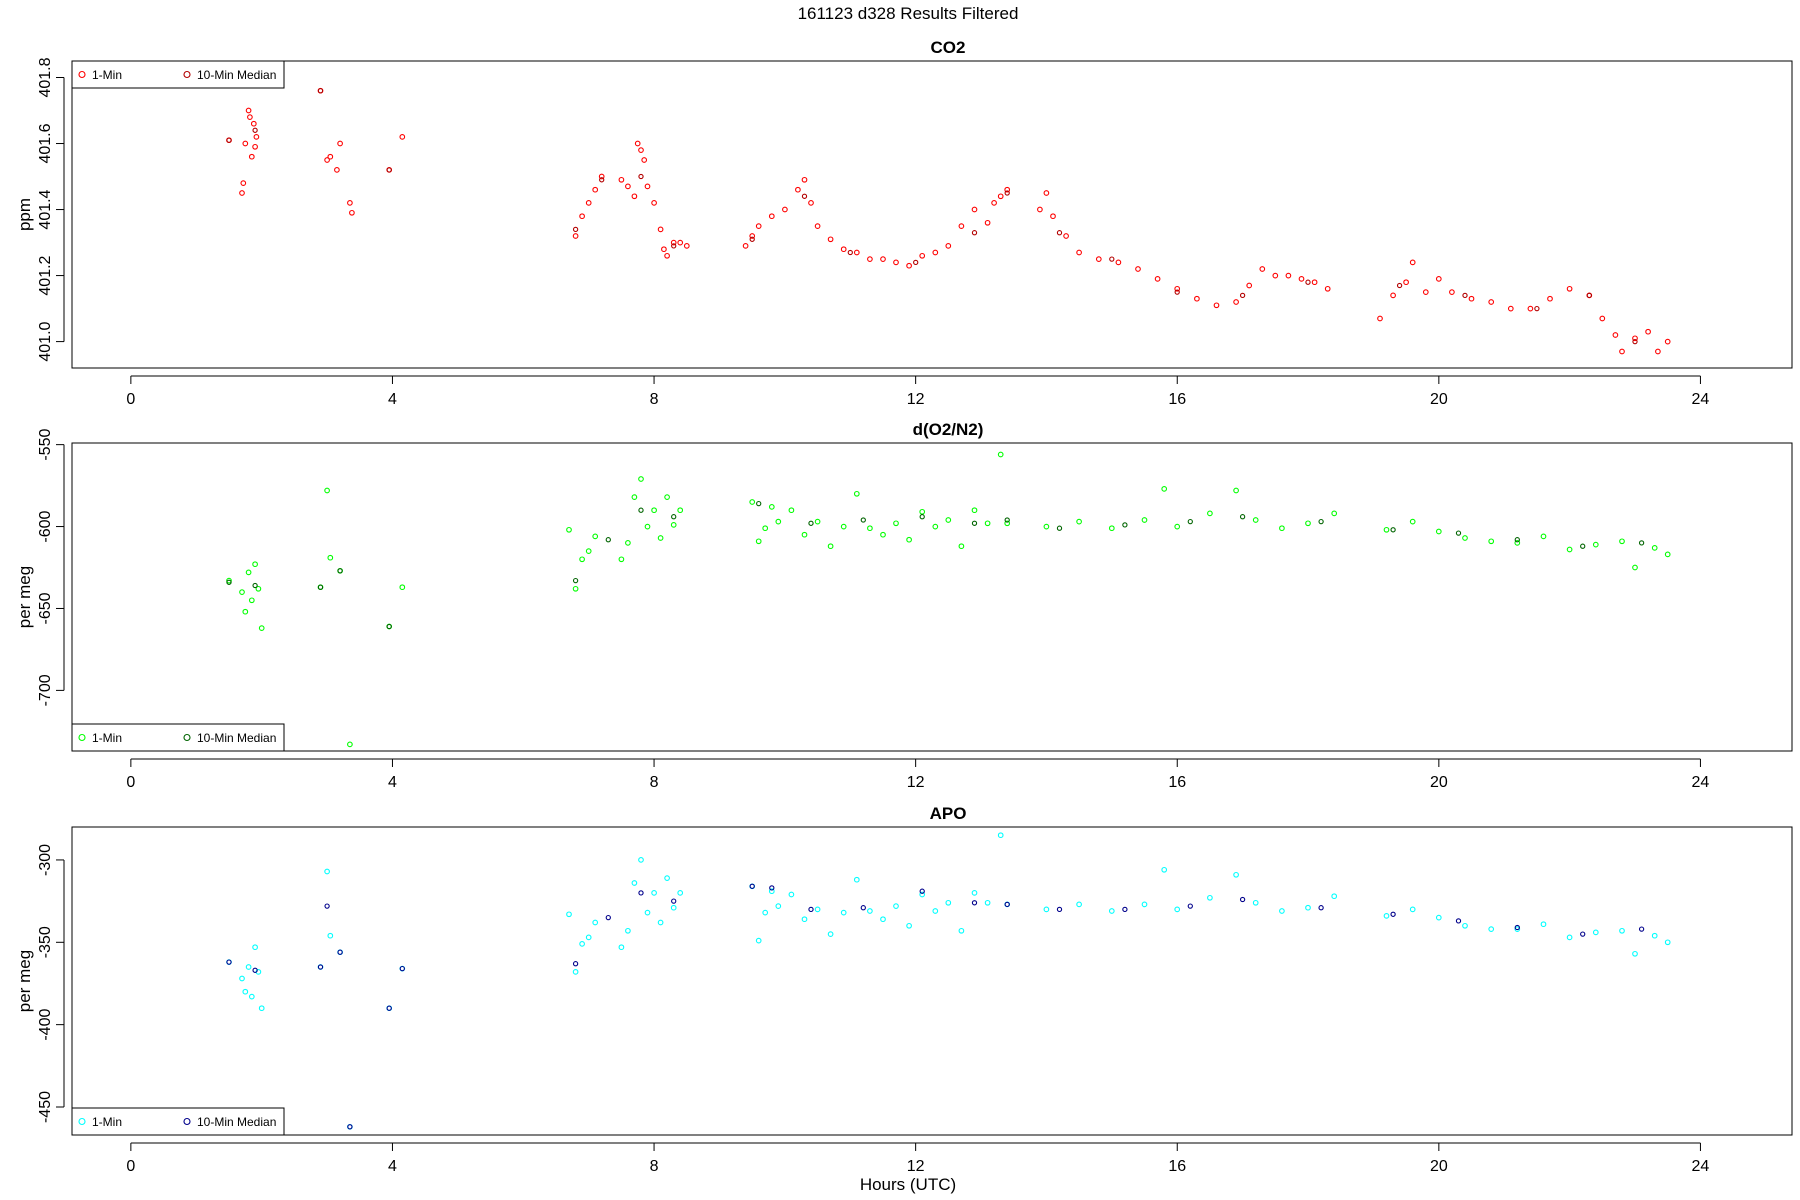 The width and height of the screenshot is (1800, 1200). What do you see at coordinates (45, 860) in the screenshot?
I see `y-tick-label: -300` at bounding box center [45, 860].